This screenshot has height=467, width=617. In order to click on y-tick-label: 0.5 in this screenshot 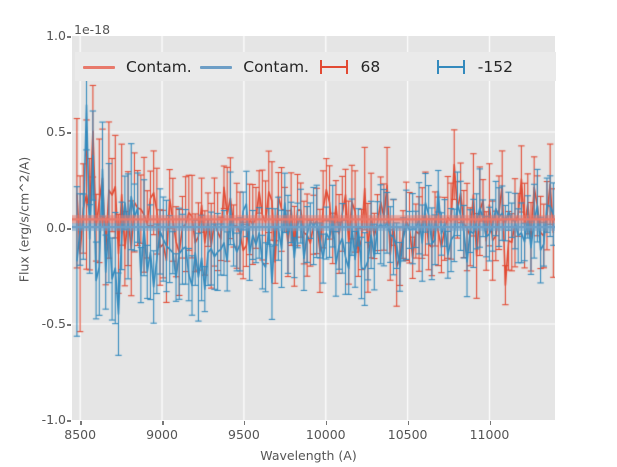, I will do `click(56, 131)`.